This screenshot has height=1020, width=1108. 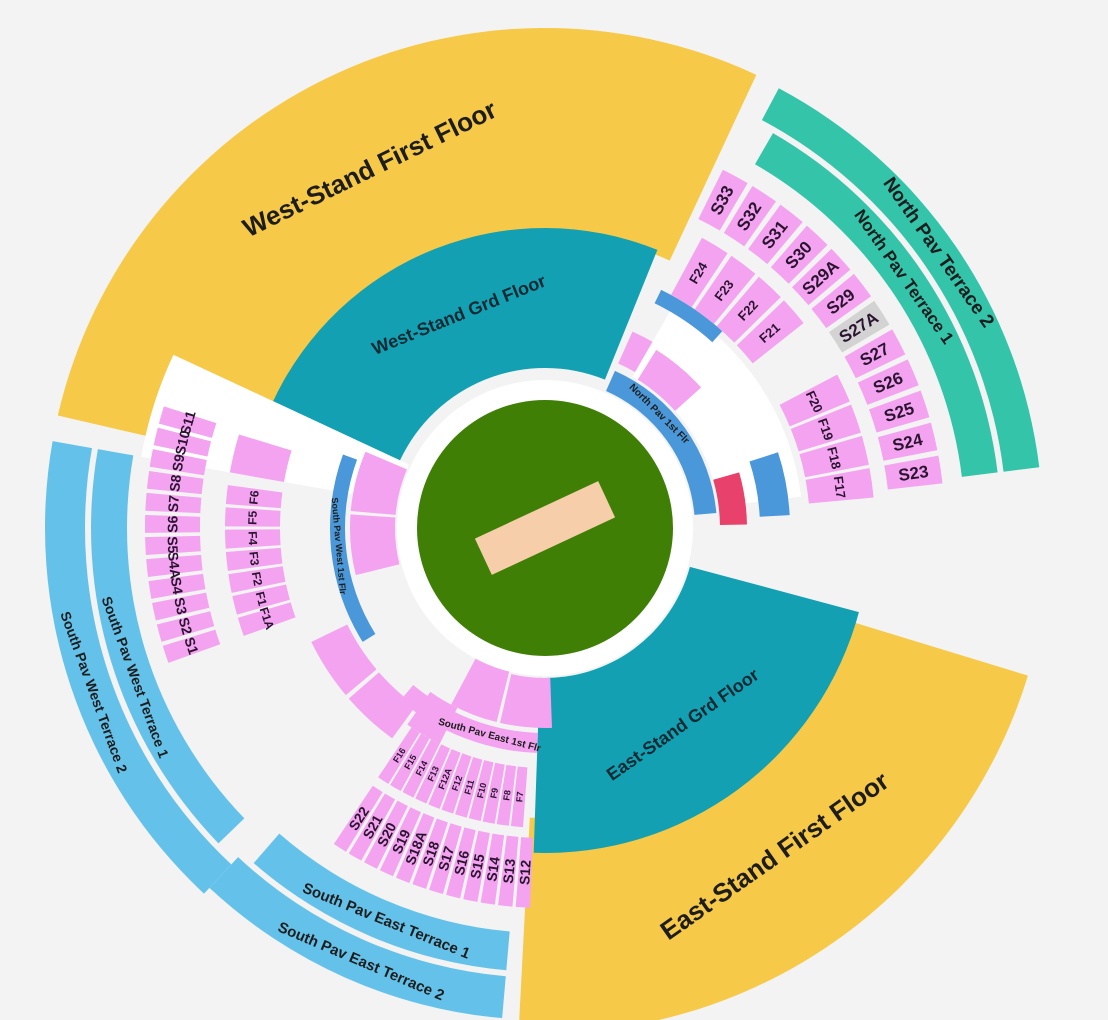 What do you see at coordinates (508, 871) in the screenshot?
I see `block-s13` at bounding box center [508, 871].